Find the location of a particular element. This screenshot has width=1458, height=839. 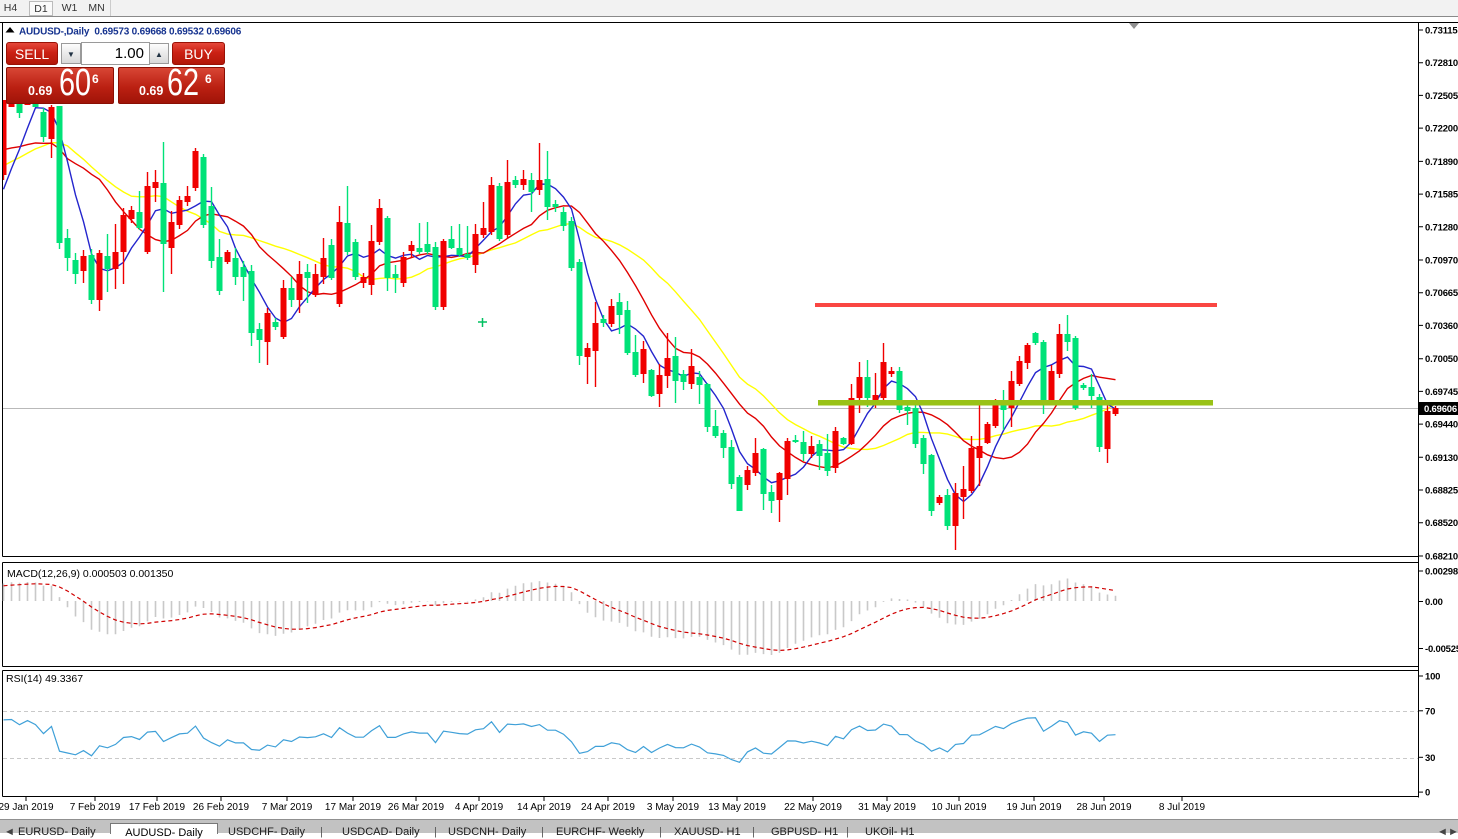

svg-text: 19 Jun 2019 is located at coordinates (1033, 807).